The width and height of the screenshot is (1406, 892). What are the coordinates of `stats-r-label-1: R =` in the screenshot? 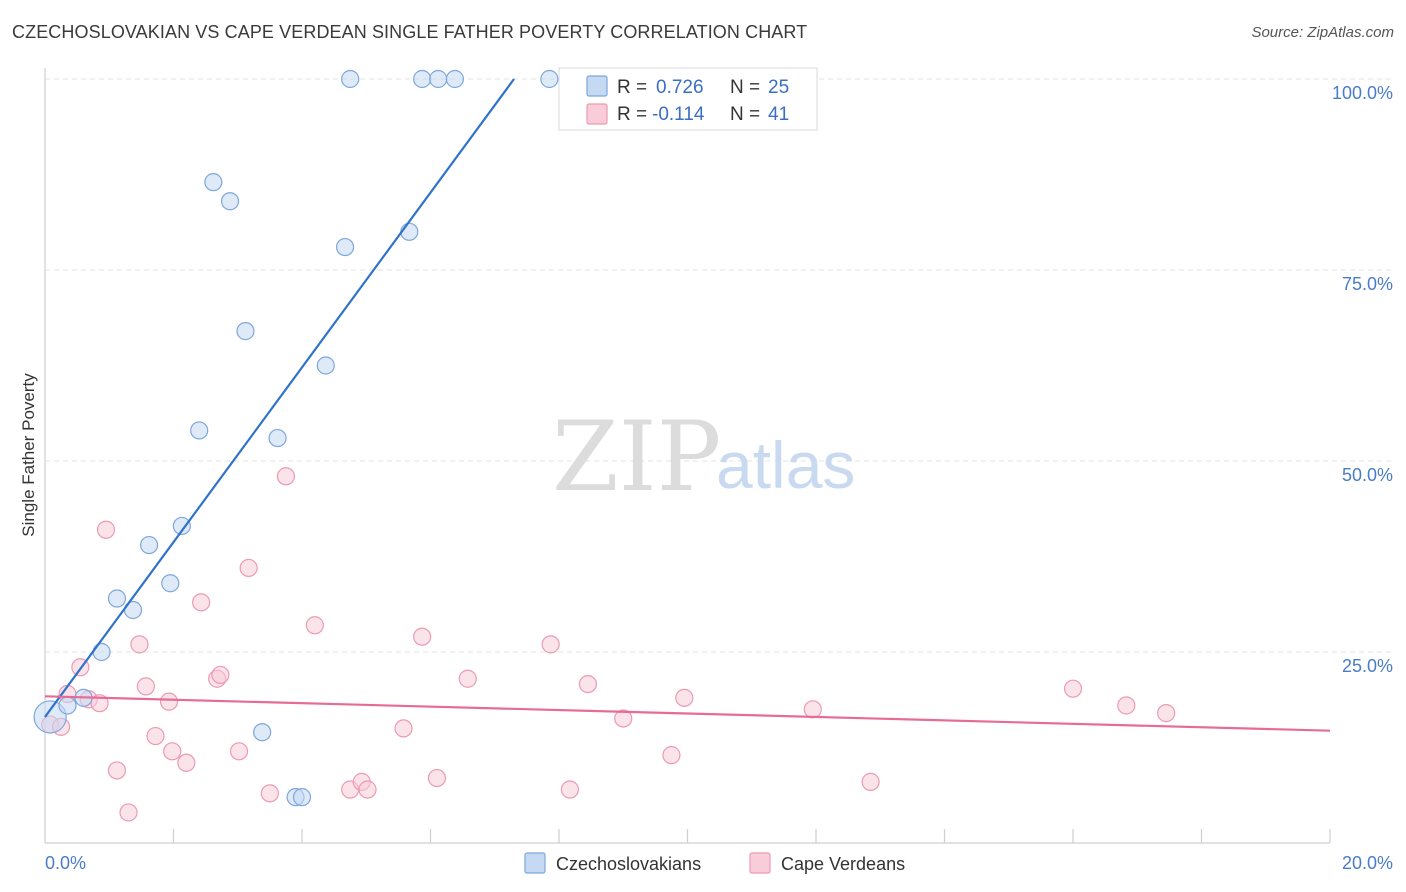 It's located at (632, 87).